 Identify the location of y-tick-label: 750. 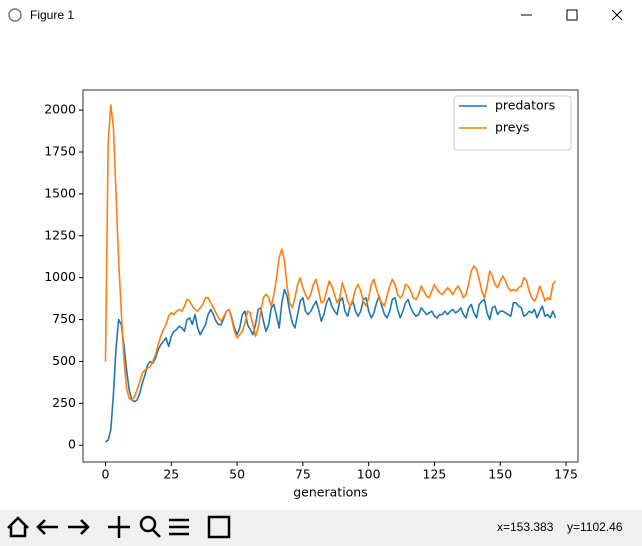
(64, 318).